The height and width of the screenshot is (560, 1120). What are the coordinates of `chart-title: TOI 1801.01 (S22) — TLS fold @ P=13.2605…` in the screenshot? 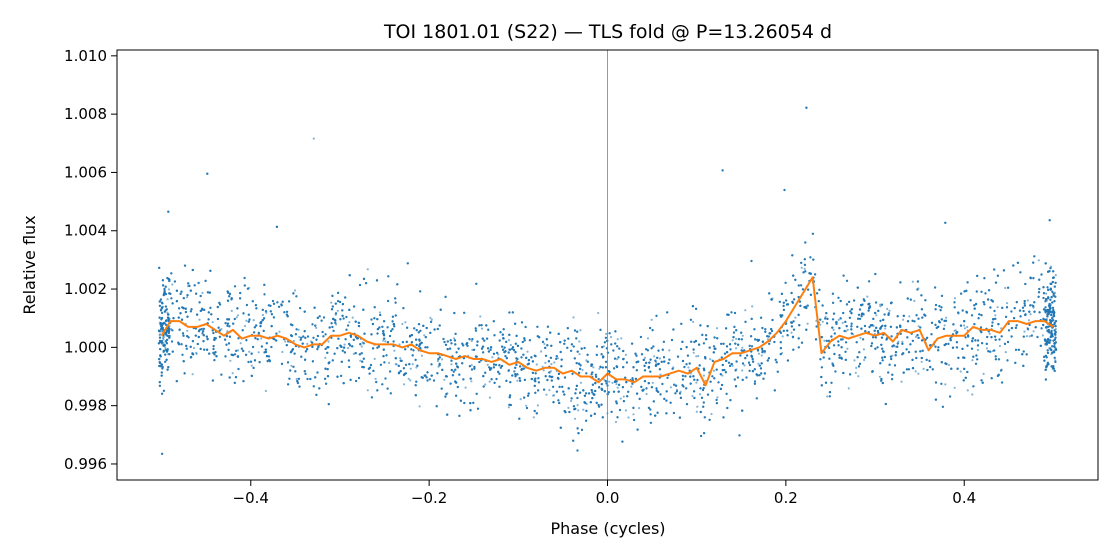 It's located at (607, 32).